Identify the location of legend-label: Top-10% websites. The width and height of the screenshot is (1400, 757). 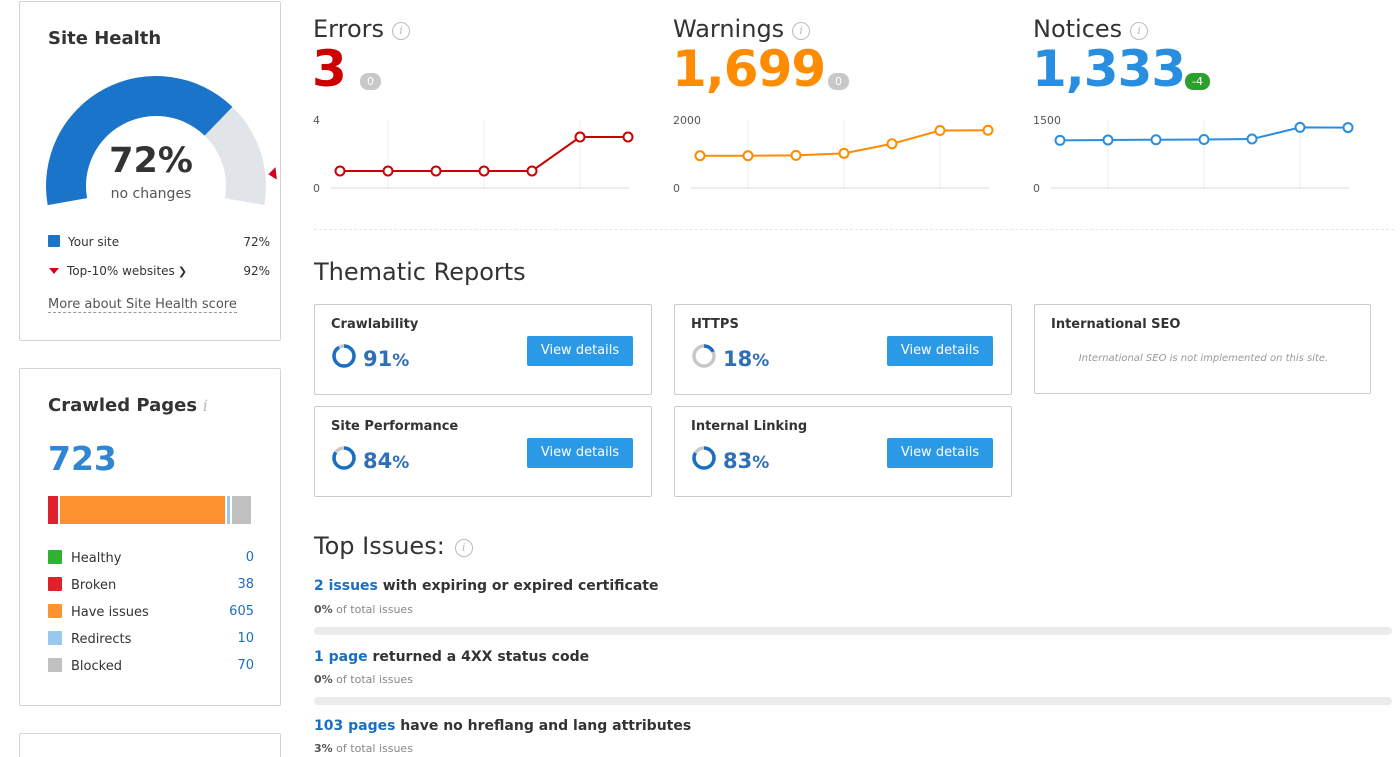
(121, 271).